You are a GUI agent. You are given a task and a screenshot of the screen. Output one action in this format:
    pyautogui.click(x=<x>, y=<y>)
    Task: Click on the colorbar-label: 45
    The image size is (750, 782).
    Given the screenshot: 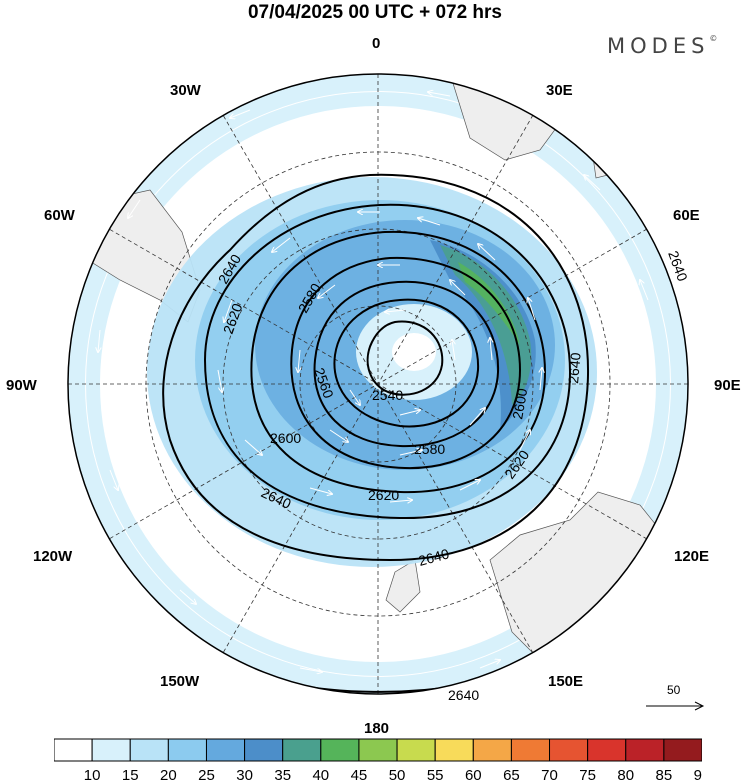 What is the action you would take?
    pyautogui.click(x=359, y=774)
    